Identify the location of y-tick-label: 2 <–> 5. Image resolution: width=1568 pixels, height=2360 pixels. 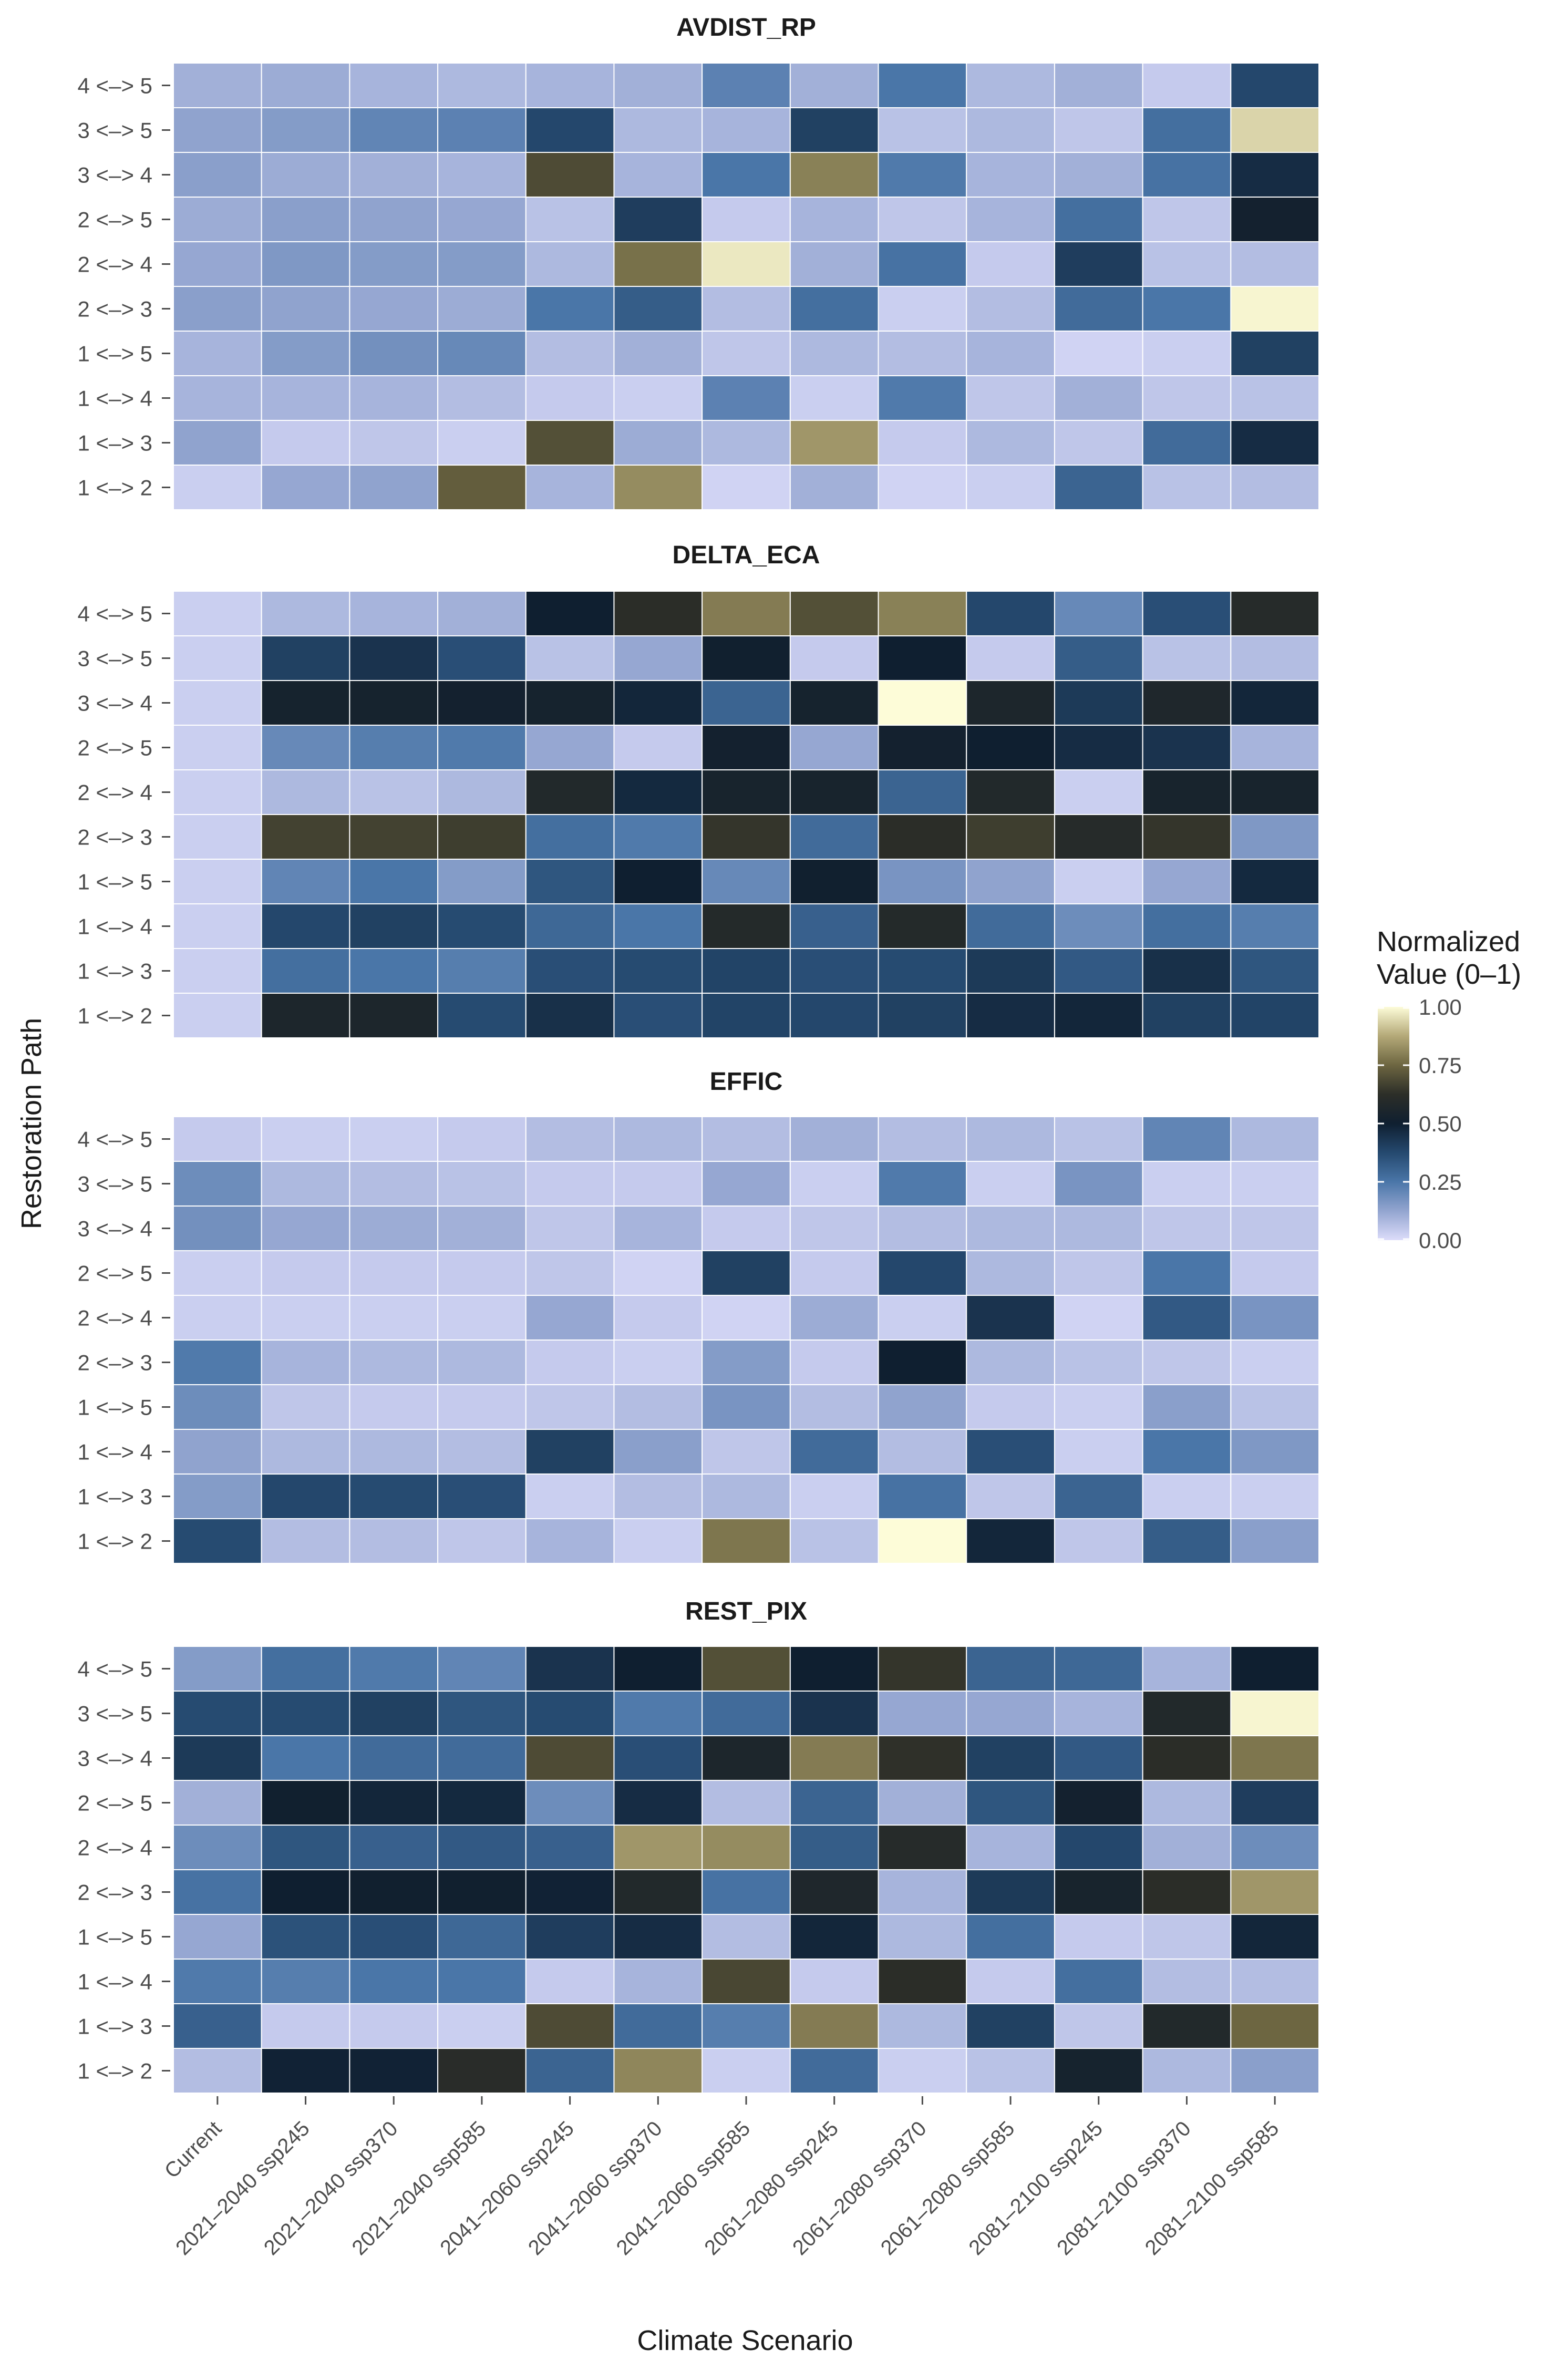
(115, 748).